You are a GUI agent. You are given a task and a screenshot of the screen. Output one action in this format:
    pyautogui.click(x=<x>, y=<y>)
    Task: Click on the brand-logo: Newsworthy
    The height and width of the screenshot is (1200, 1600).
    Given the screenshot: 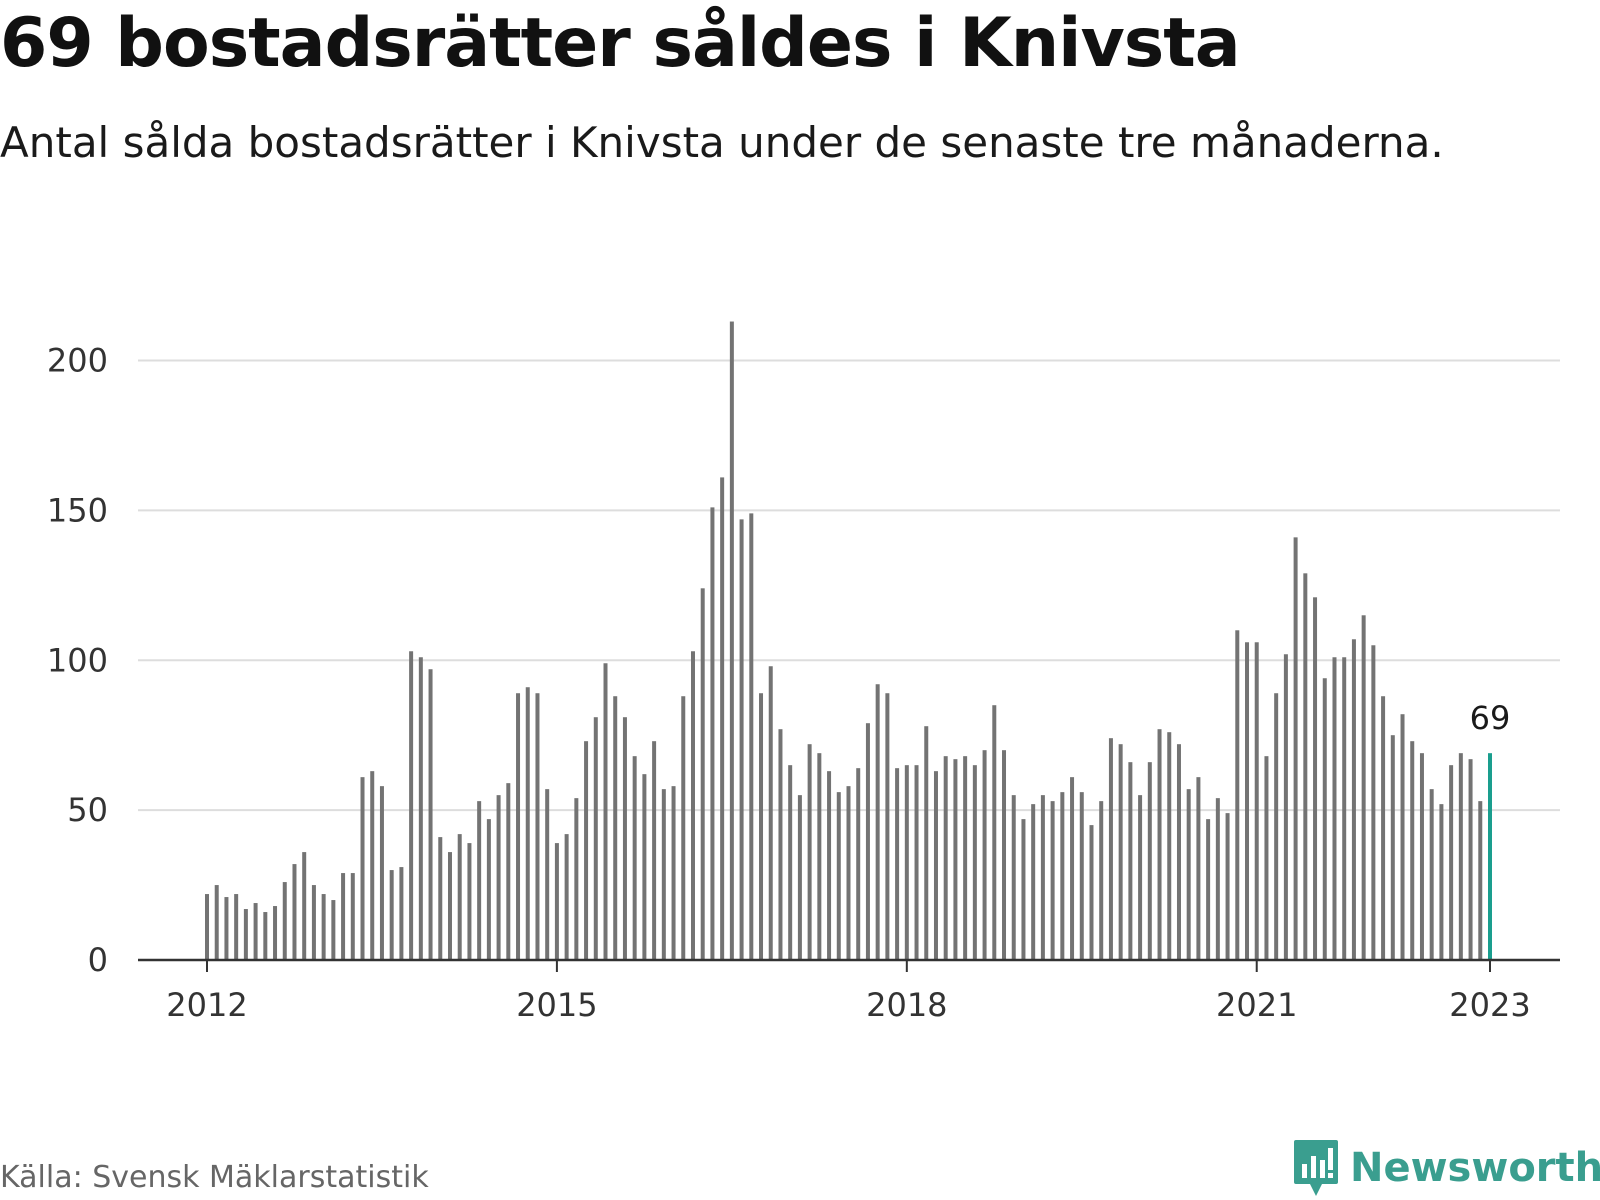 What is the action you would take?
    pyautogui.click(x=1446, y=1168)
    